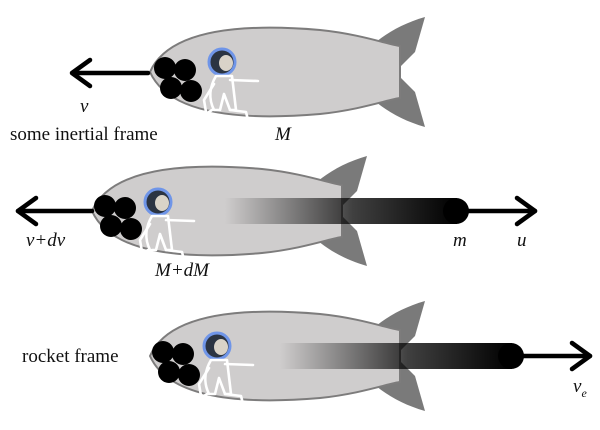 This screenshot has height=430, width=600. I want to click on middle-exhaust-velocity-arrow-icon, so click(497, 211).